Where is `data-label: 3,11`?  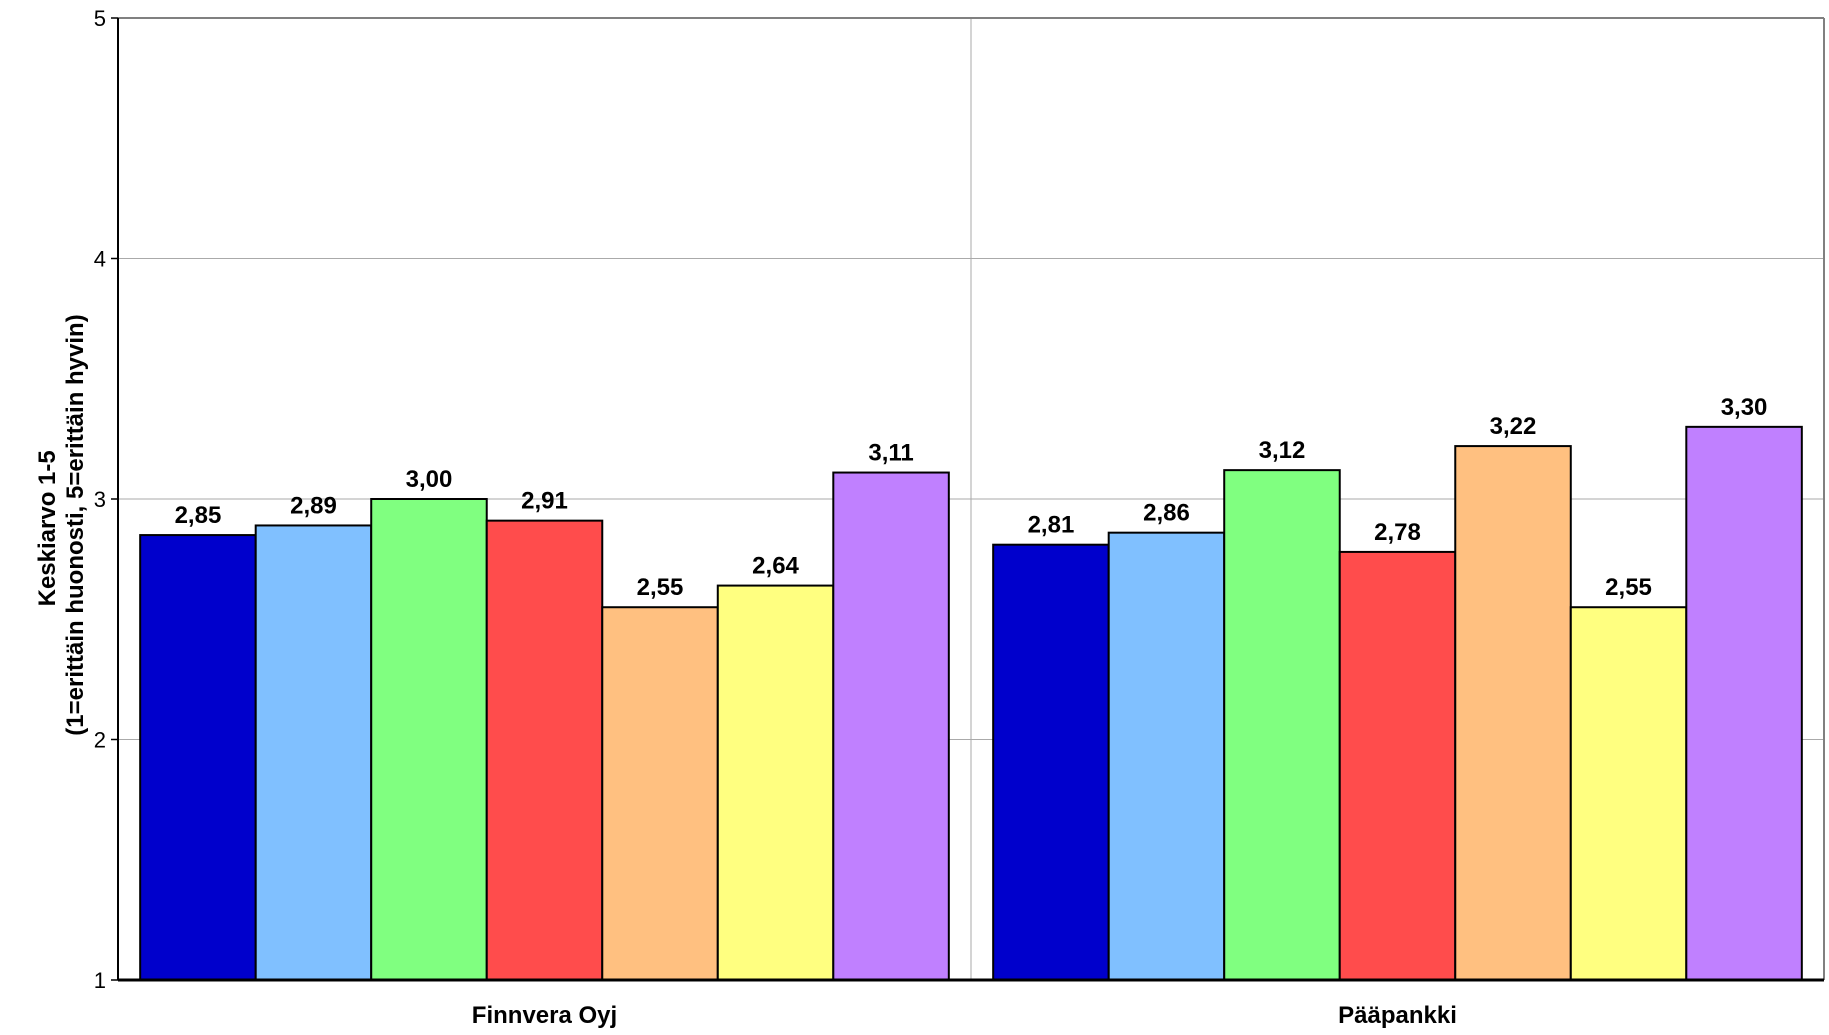 data-label: 3,11 is located at coordinates (890, 453).